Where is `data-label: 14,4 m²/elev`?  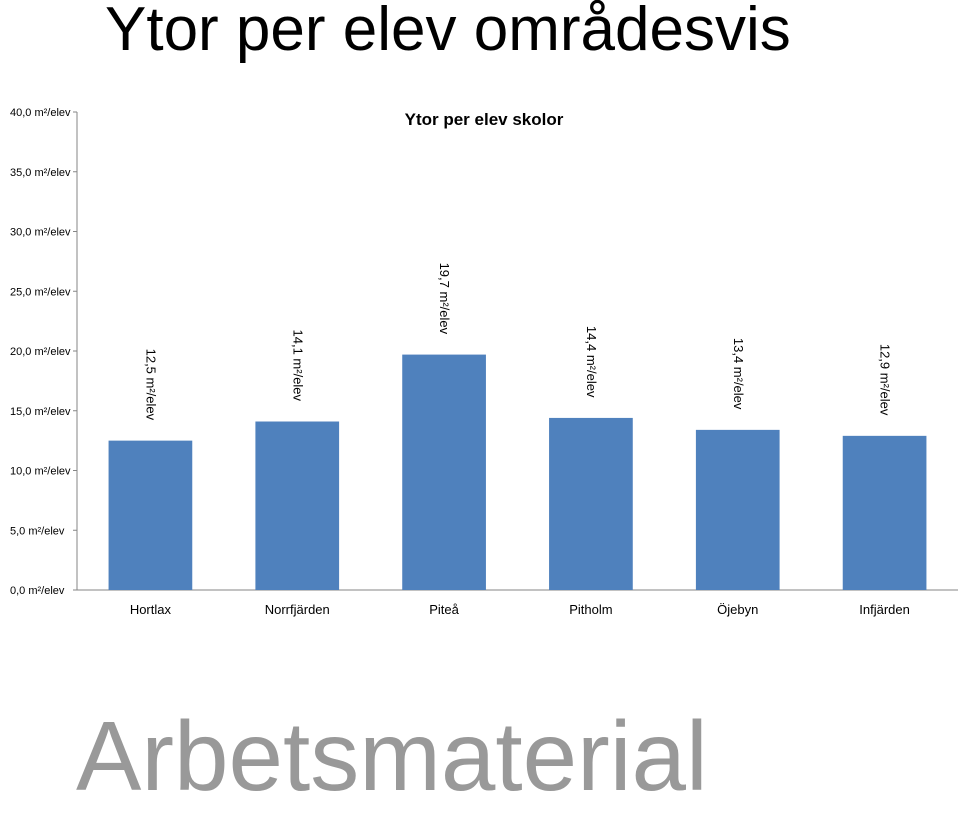 data-label: 14,4 m²/elev is located at coordinates (591, 362).